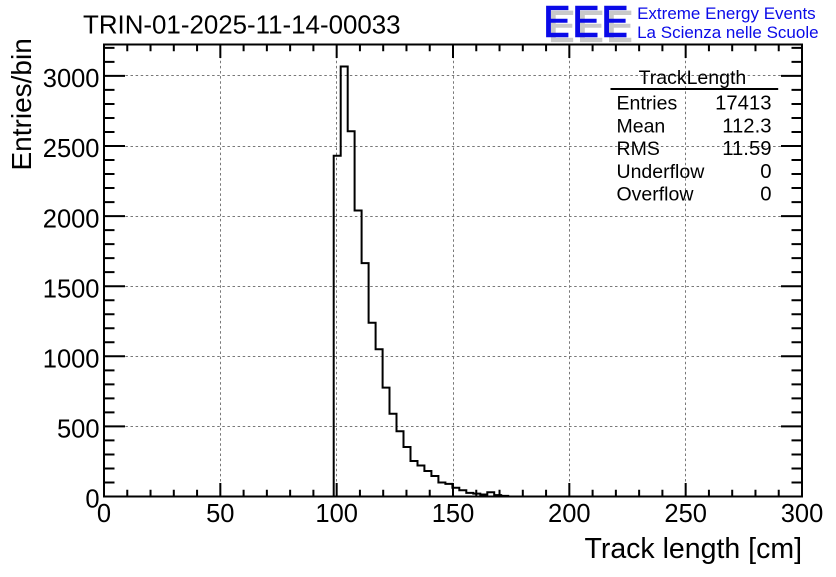  What do you see at coordinates (661, 172) in the screenshot?
I see `svg-text: Underflow` at bounding box center [661, 172].